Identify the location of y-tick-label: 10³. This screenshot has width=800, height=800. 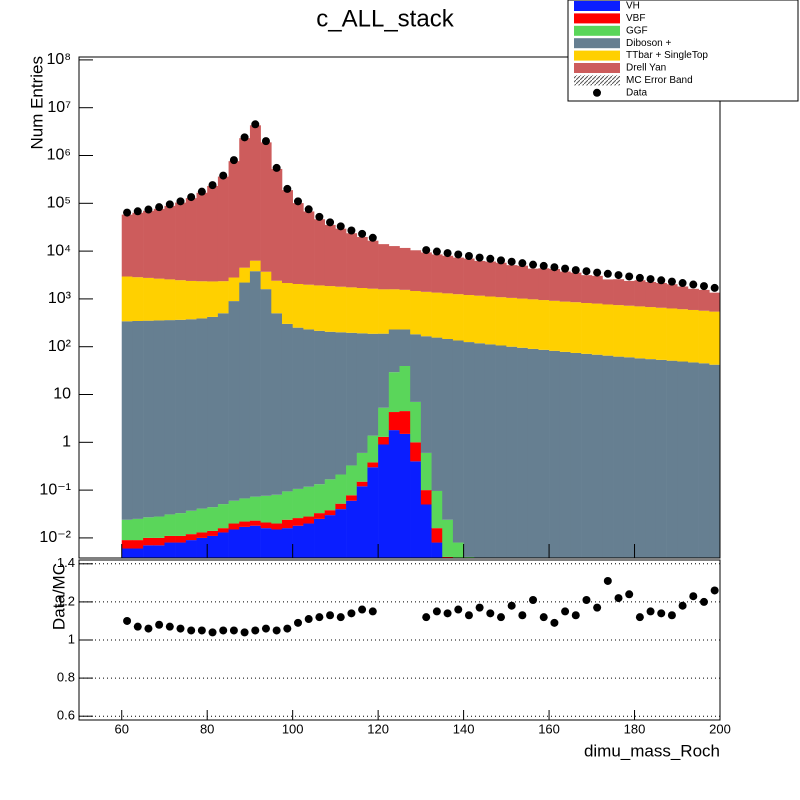
(60, 298).